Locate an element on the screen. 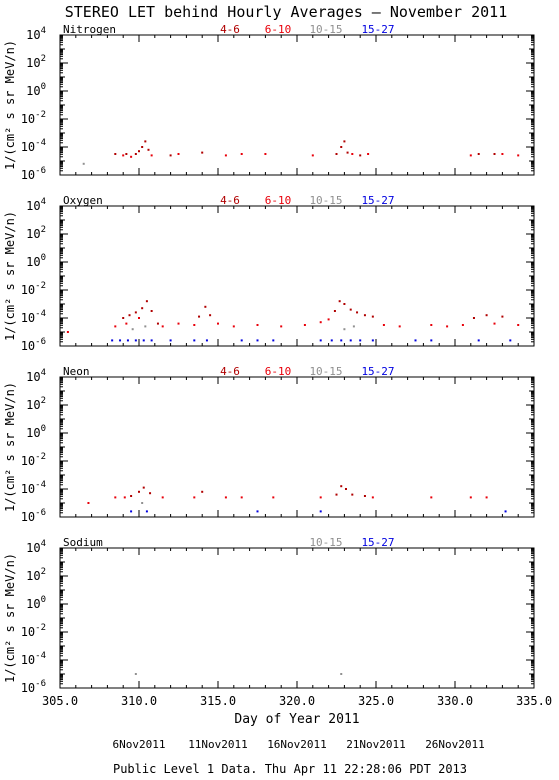 Image resolution: width=559 pixels, height=780 pixels. date-label: 16Nov2011 is located at coordinates (297, 744).